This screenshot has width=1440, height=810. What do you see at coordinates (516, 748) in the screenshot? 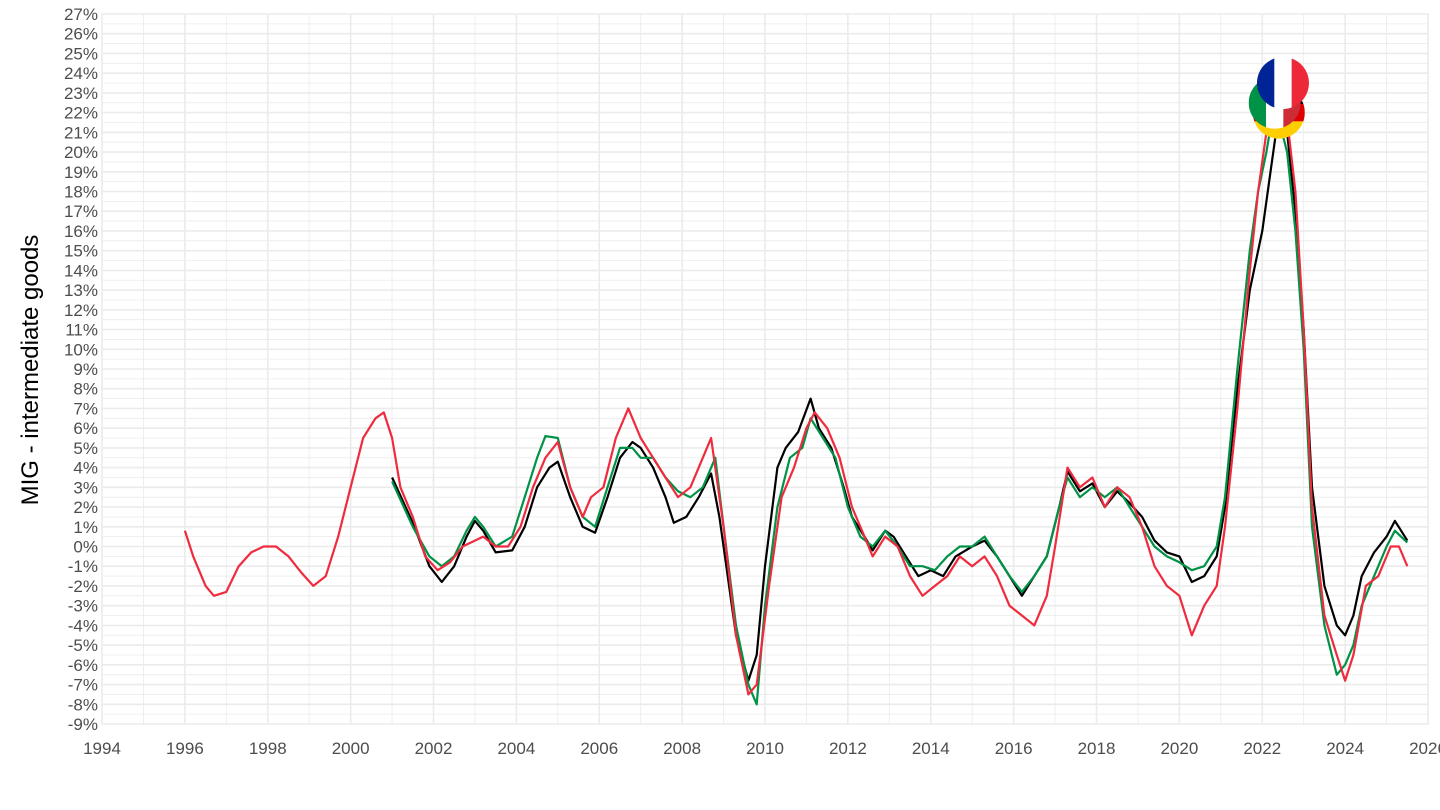
I see `x-tick-label: 2004` at bounding box center [516, 748].